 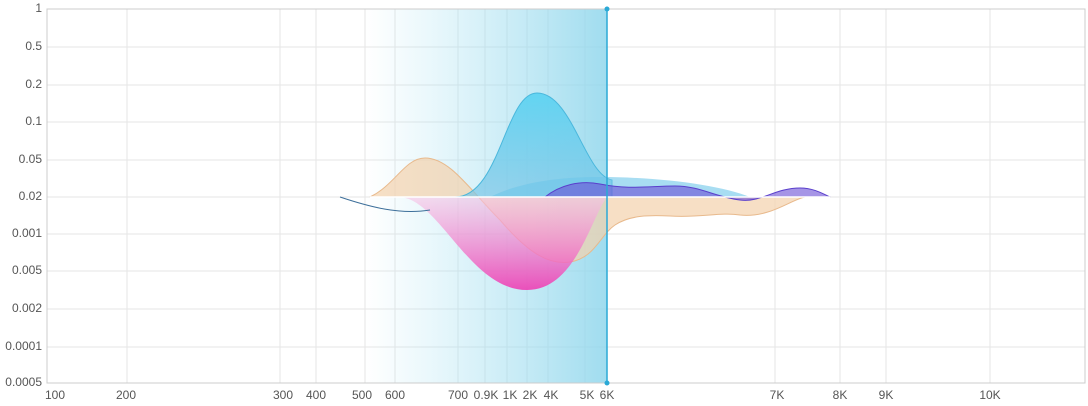 What do you see at coordinates (777, 395) in the screenshot?
I see `x-label: 7K` at bounding box center [777, 395].